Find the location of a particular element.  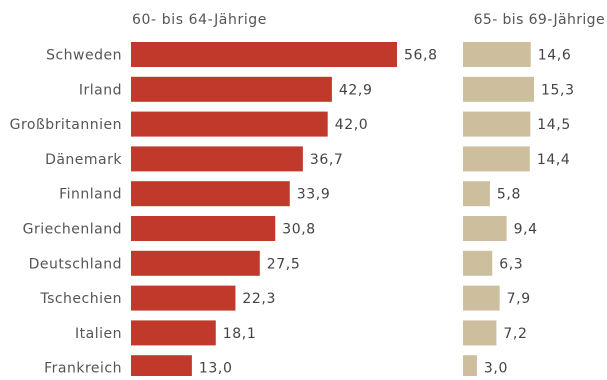

category-label: Finnland is located at coordinates (90, 195).